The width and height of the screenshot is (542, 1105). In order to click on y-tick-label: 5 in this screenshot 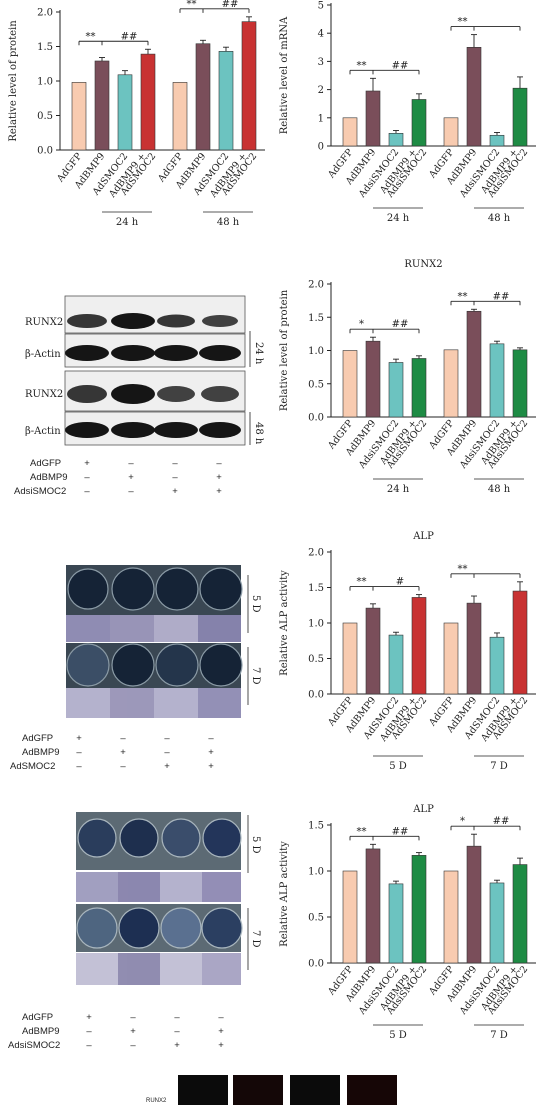, I will do `click(321, 6)`.